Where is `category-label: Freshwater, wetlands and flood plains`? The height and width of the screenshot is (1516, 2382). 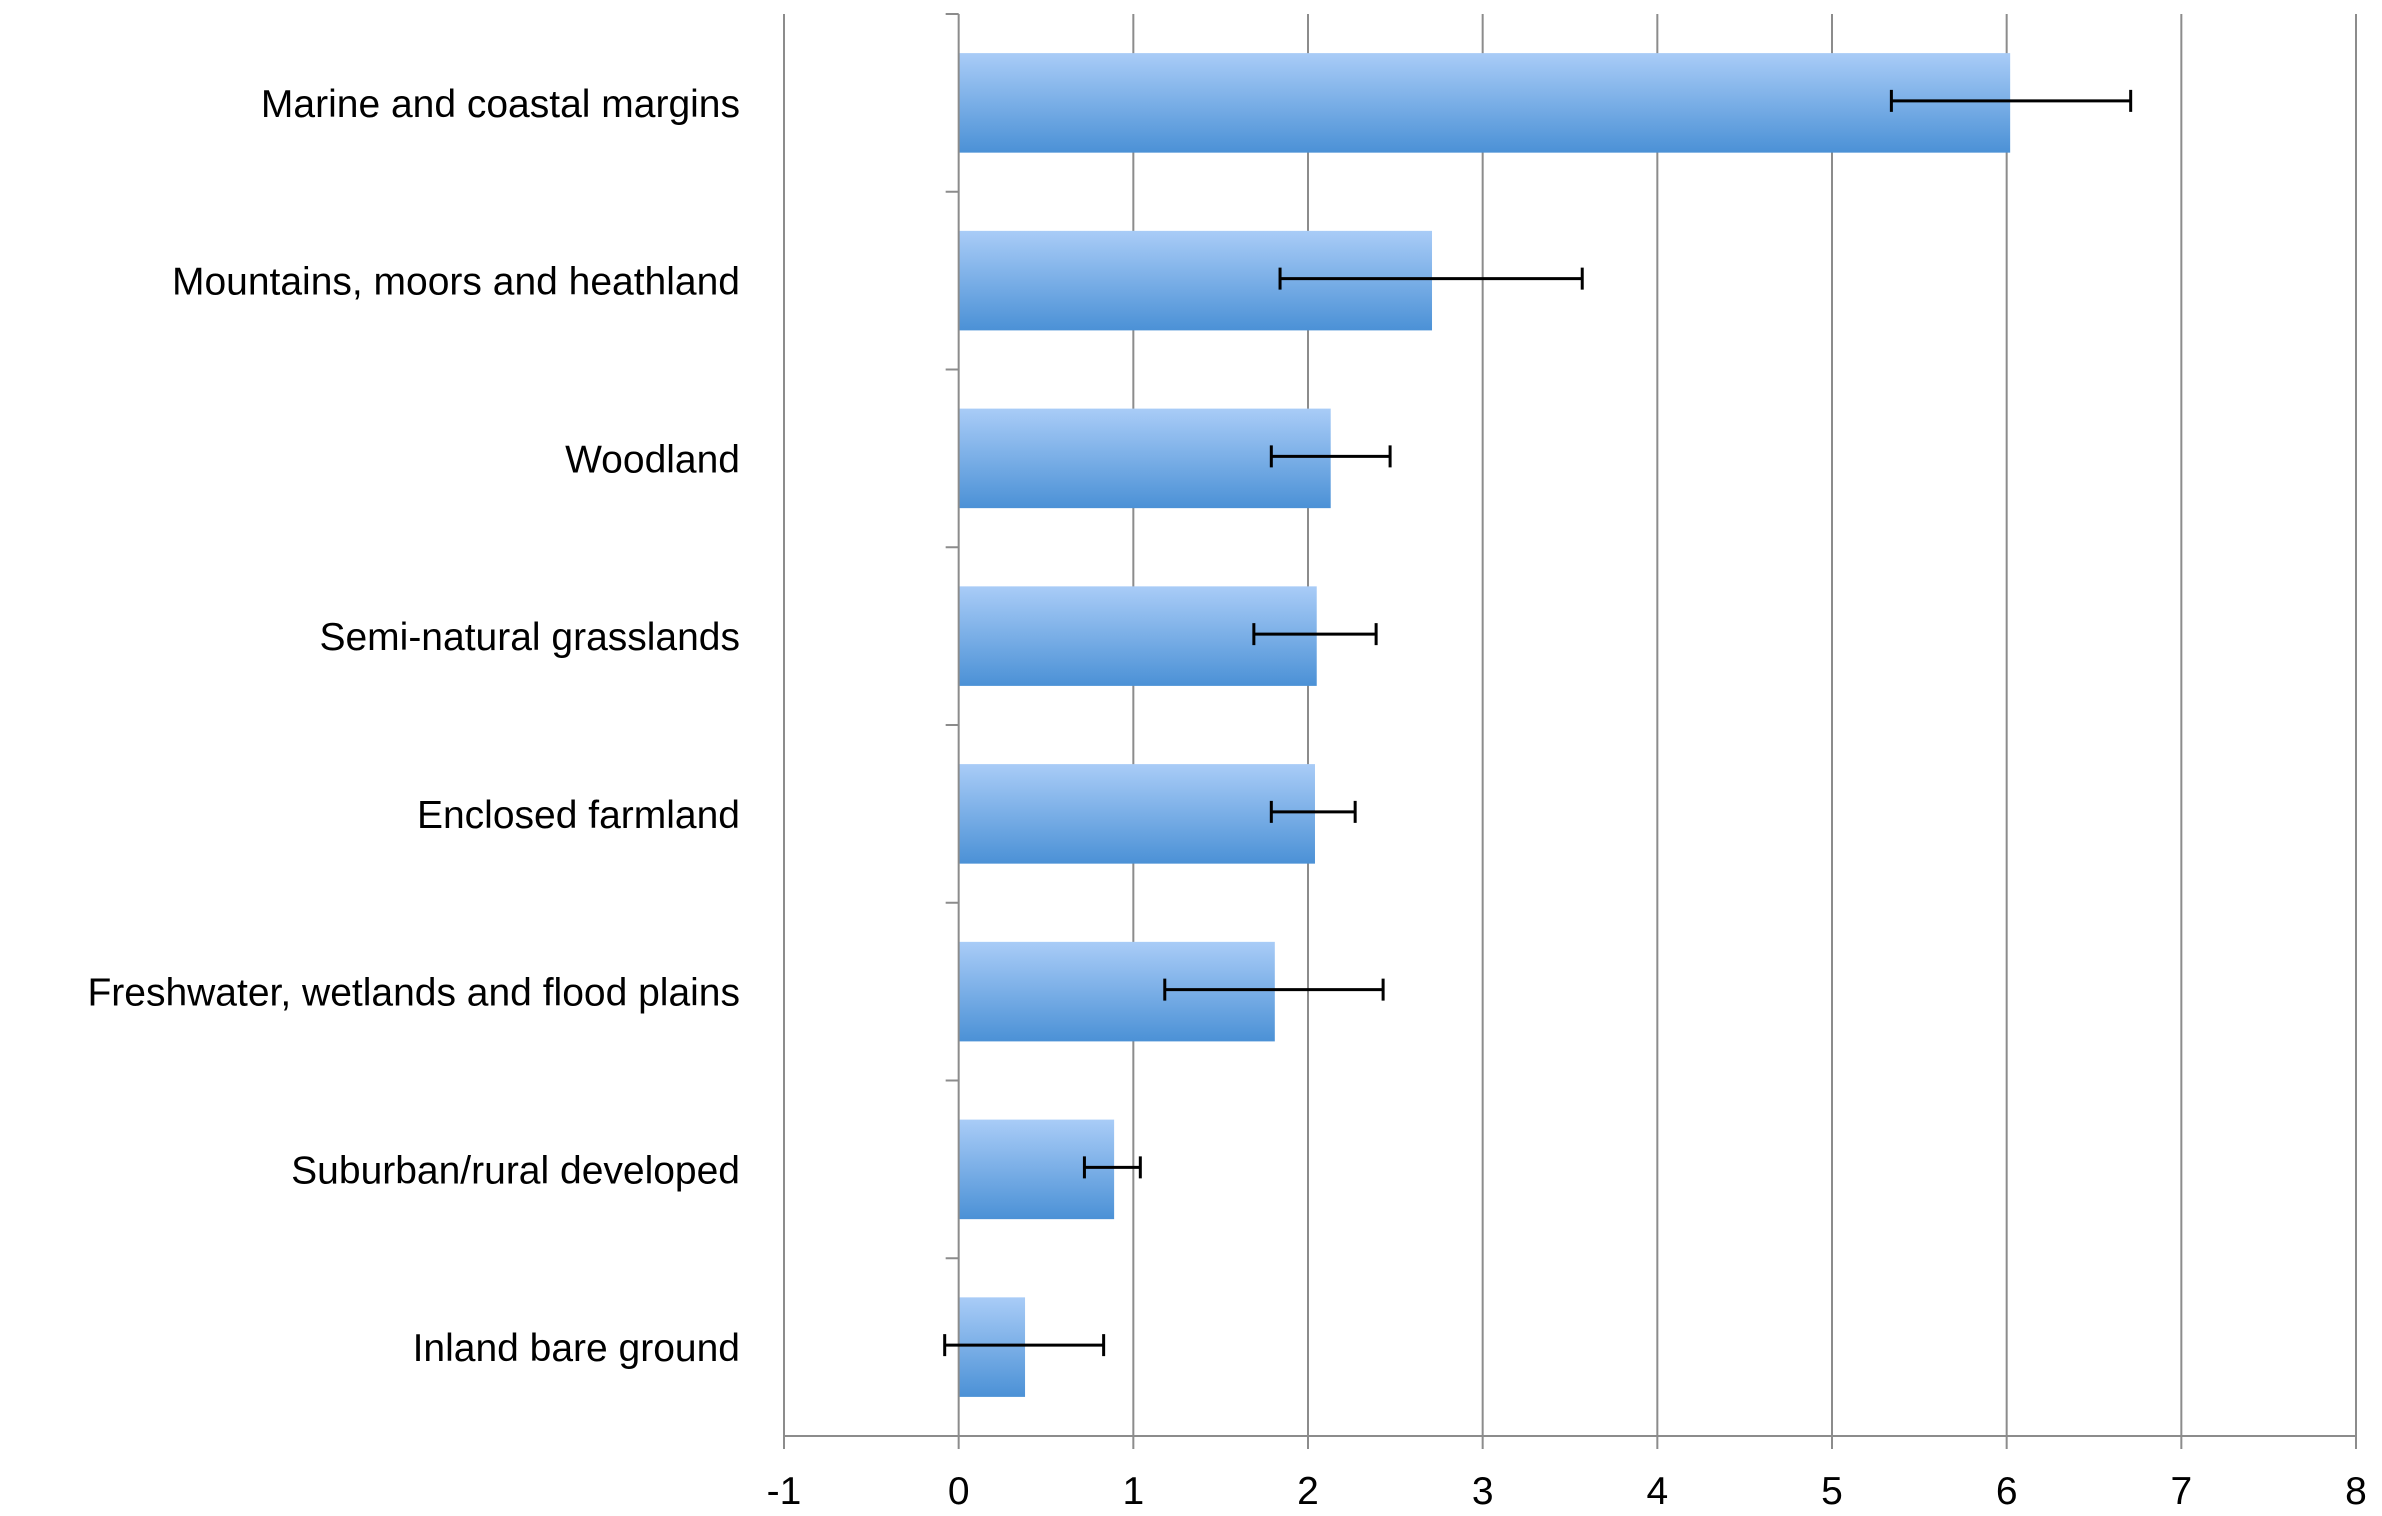 category-label: Freshwater, wetlands and flood plains is located at coordinates (413, 993).